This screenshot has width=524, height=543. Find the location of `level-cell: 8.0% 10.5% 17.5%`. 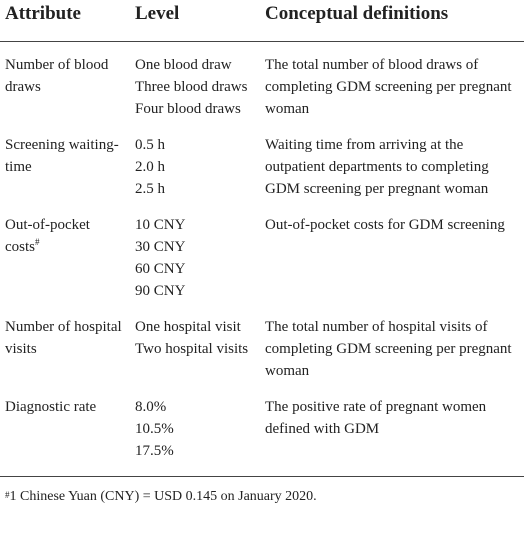

level-cell: 8.0% 10.5% 17.5% is located at coordinates (195, 433).